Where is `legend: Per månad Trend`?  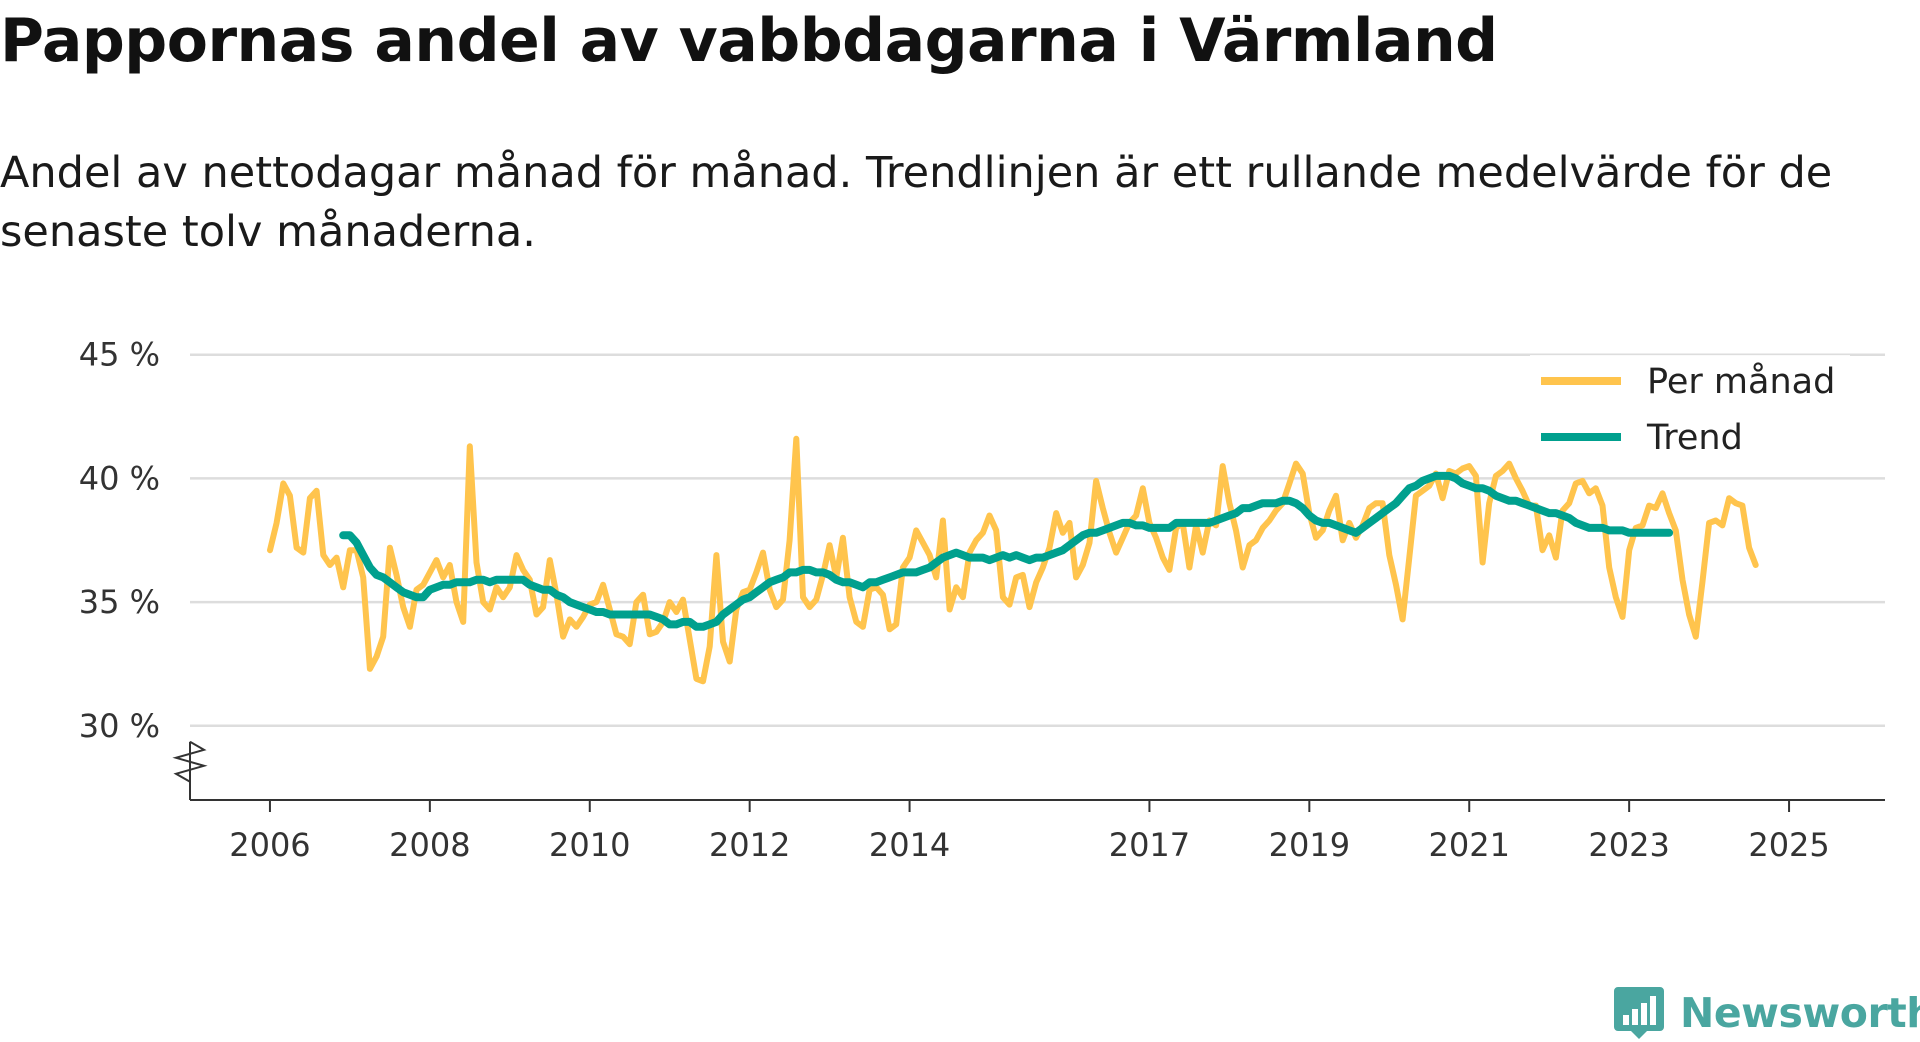
legend: Per månad Trend is located at coordinates (1690, 410).